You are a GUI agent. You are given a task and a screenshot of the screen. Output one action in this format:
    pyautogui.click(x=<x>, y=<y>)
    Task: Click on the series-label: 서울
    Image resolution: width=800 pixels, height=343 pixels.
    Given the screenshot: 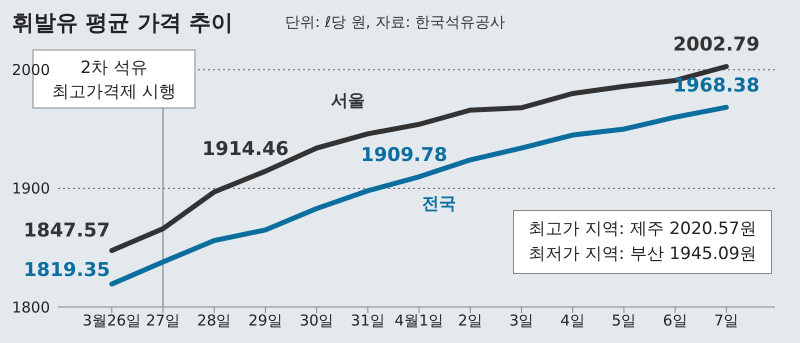 What is the action you would take?
    pyautogui.click(x=347, y=100)
    